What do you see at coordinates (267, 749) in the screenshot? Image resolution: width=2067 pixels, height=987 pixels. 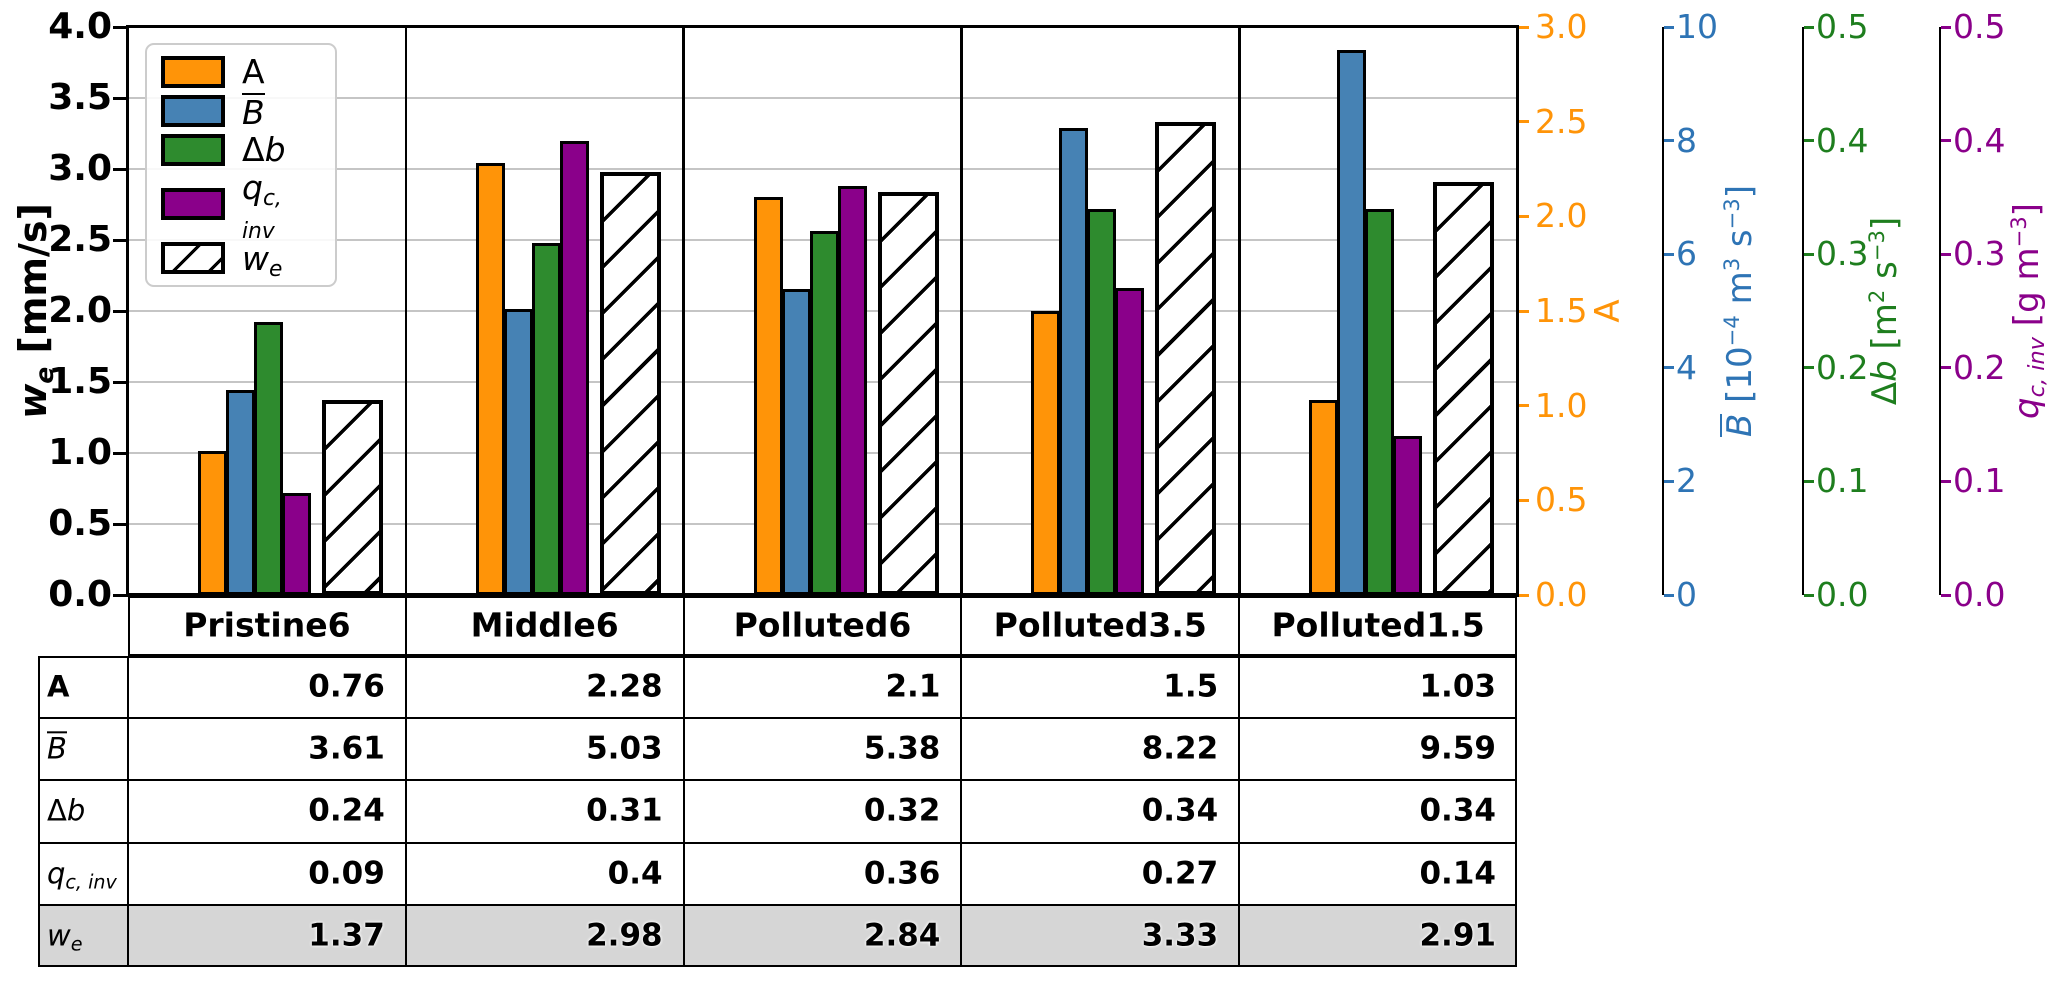 I see `table-cell-B-Pristine6: 3.61` at bounding box center [267, 749].